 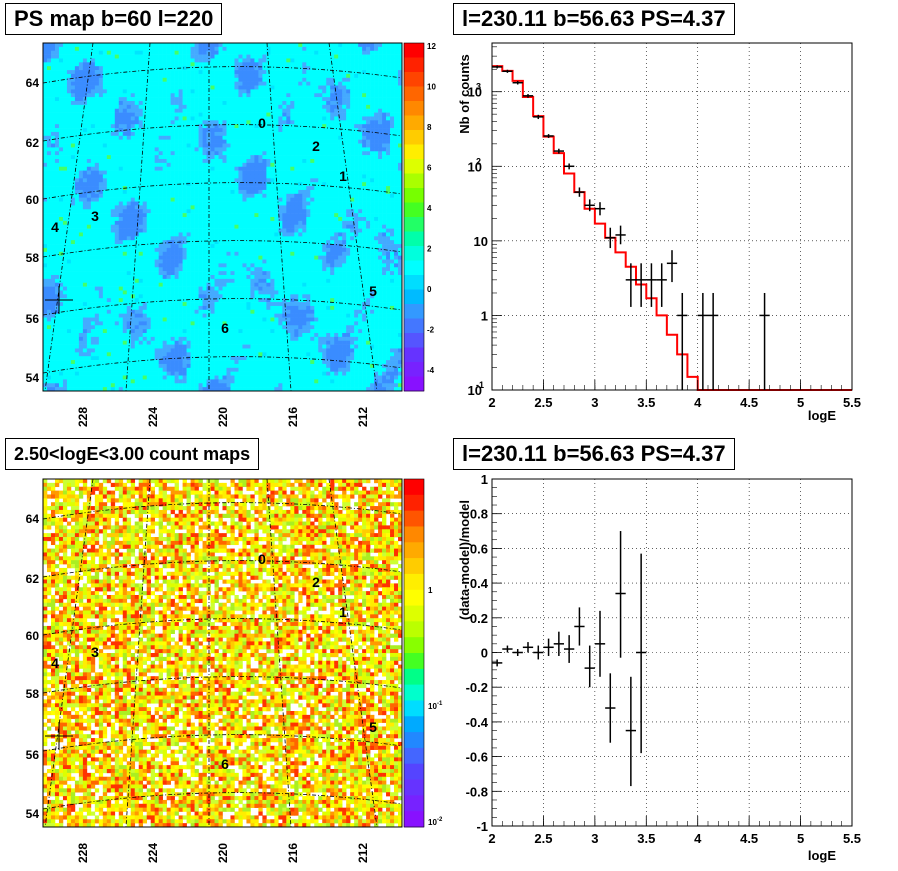 What do you see at coordinates (225, 764) in the screenshot?
I see `cm-source-label: 6` at bounding box center [225, 764].